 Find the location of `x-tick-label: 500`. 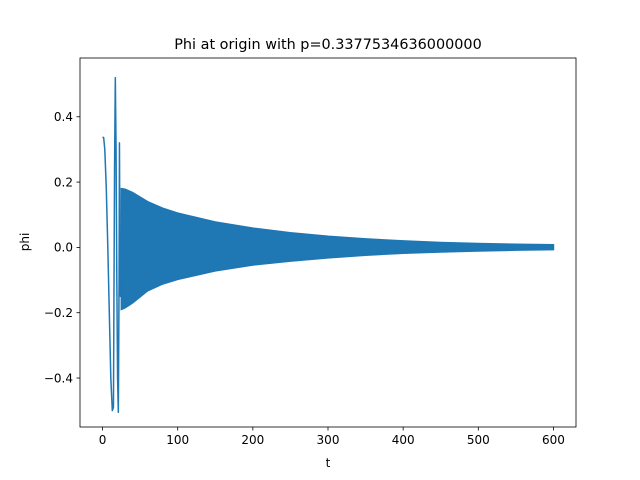

x-tick-label: 500 is located at coordinates (478, 440).